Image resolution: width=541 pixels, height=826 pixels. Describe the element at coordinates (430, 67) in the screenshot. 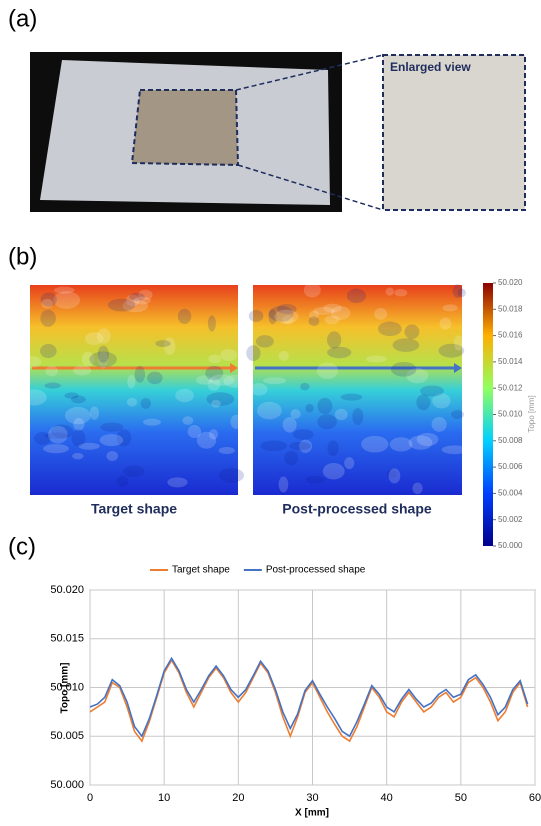

I see `inset-title: Enlarged view` at that location.